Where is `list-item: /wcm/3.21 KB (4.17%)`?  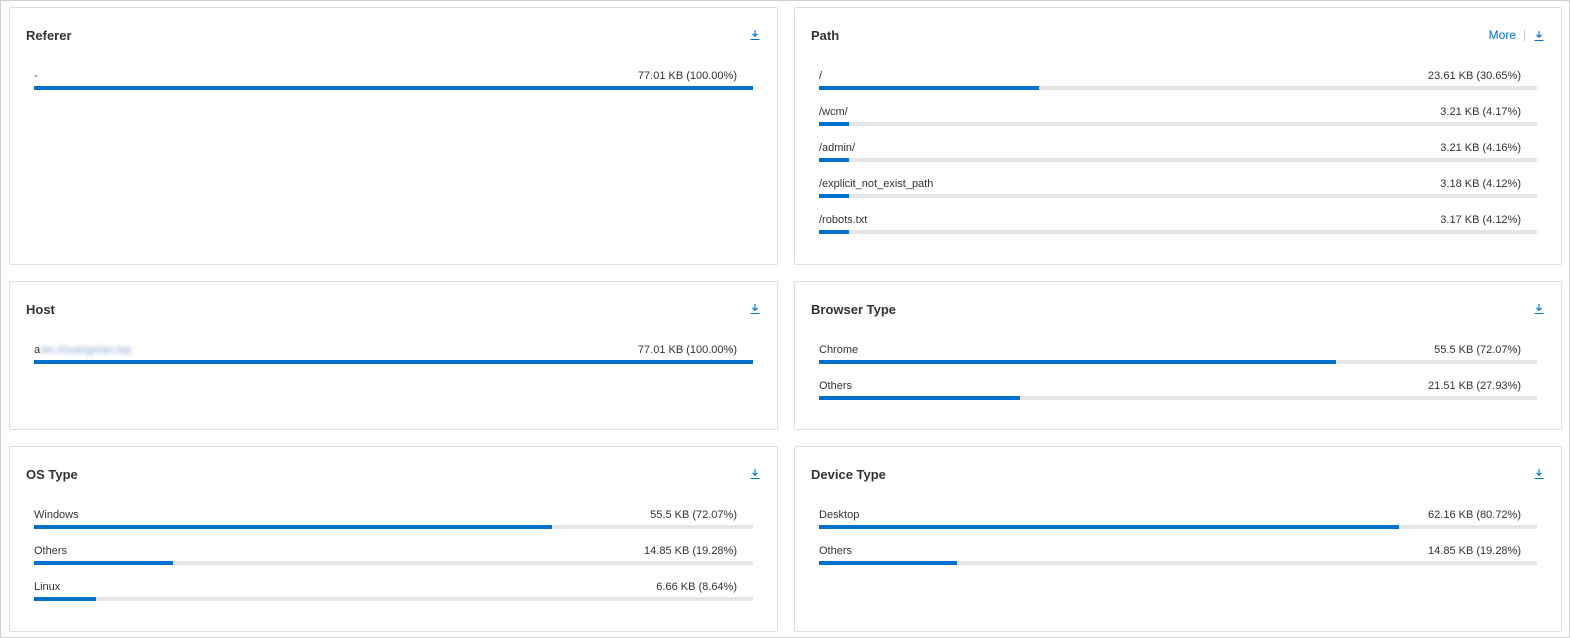
list-item: /wcm/3.21 KB (4.17%) is located at coordinates (1178, 122).